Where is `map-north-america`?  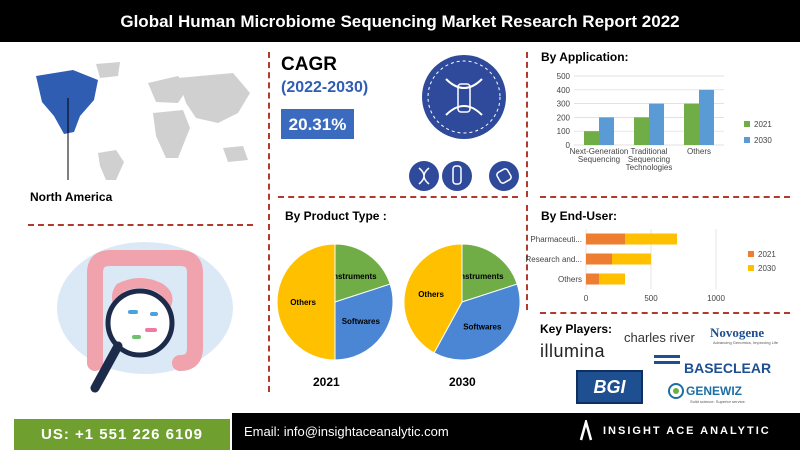 map-north-america is located at coordinates (67, 102).